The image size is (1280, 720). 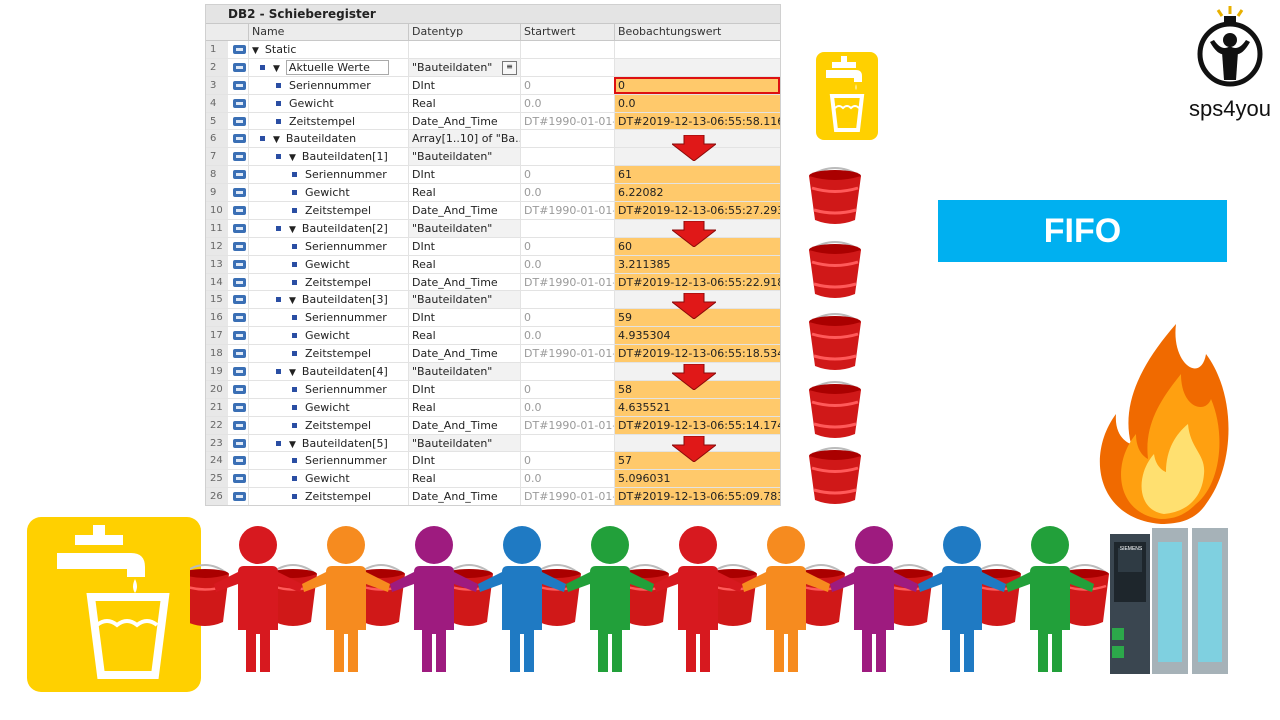 I want to click on table-row: 24 Seriennummer DInt 0 57, so click(x=493, y=461).